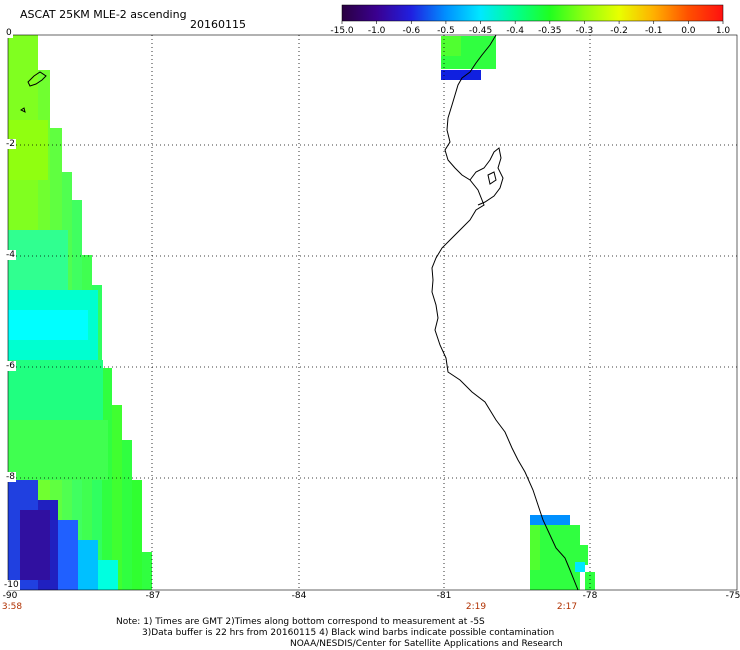 The height and width of the screenshot is (650, 740). What do you see at coordinates (584, 31) in the screenshot?
I see `colorbar-label: -0.3` at bounding box center [584, 31].